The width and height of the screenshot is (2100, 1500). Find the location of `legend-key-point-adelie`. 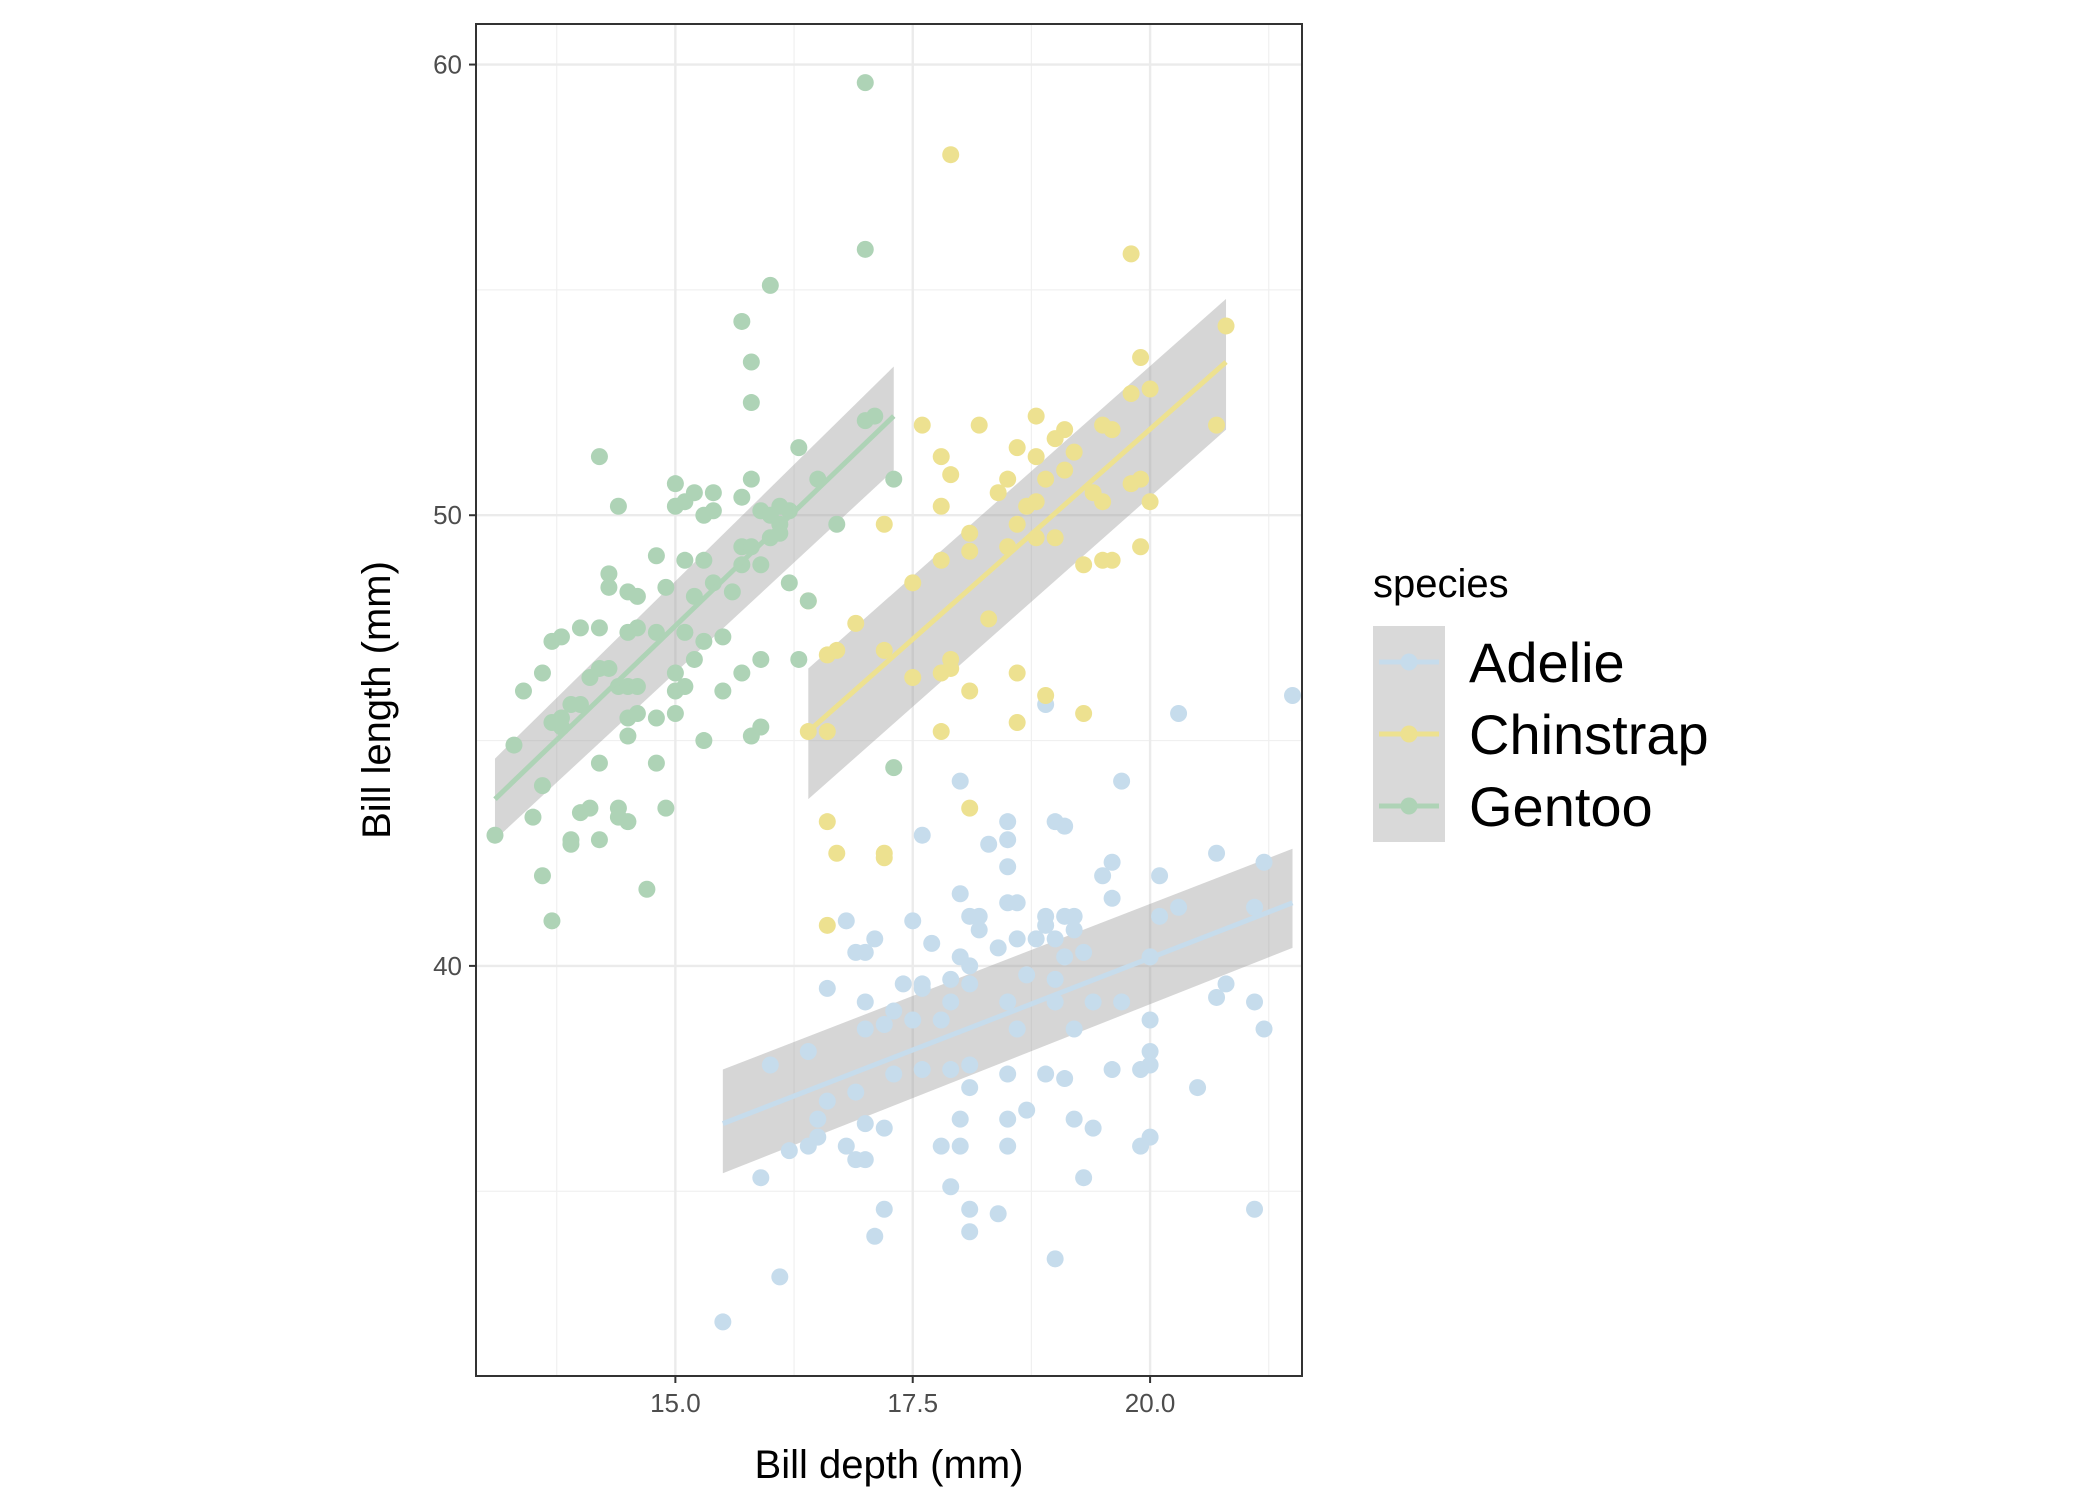

legend-key-point-adelie is located at coordinates (1409, 662).